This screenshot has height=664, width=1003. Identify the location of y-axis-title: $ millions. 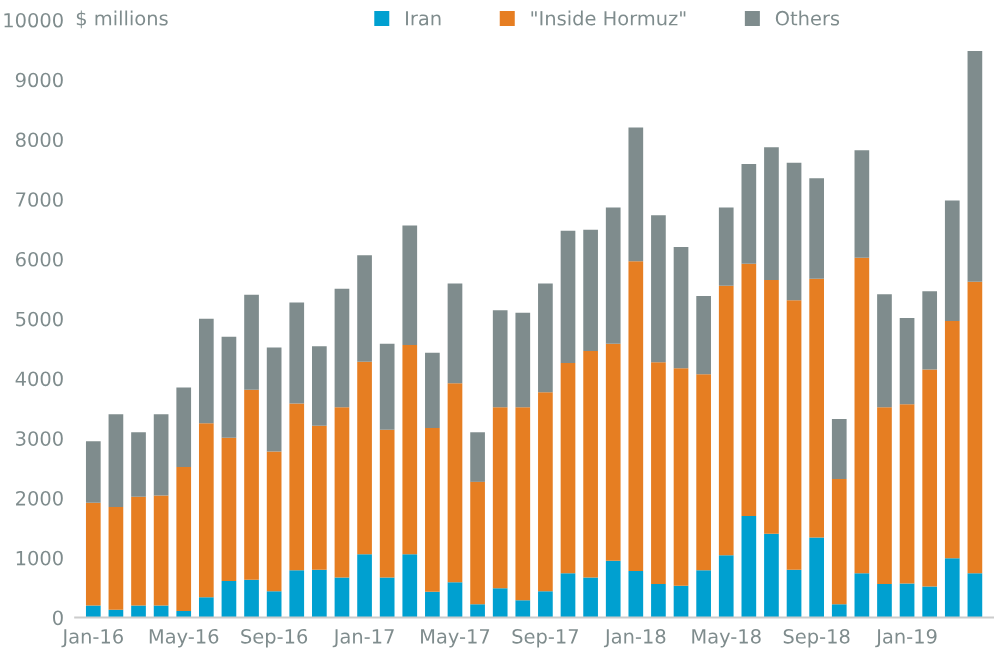
(122, 19).